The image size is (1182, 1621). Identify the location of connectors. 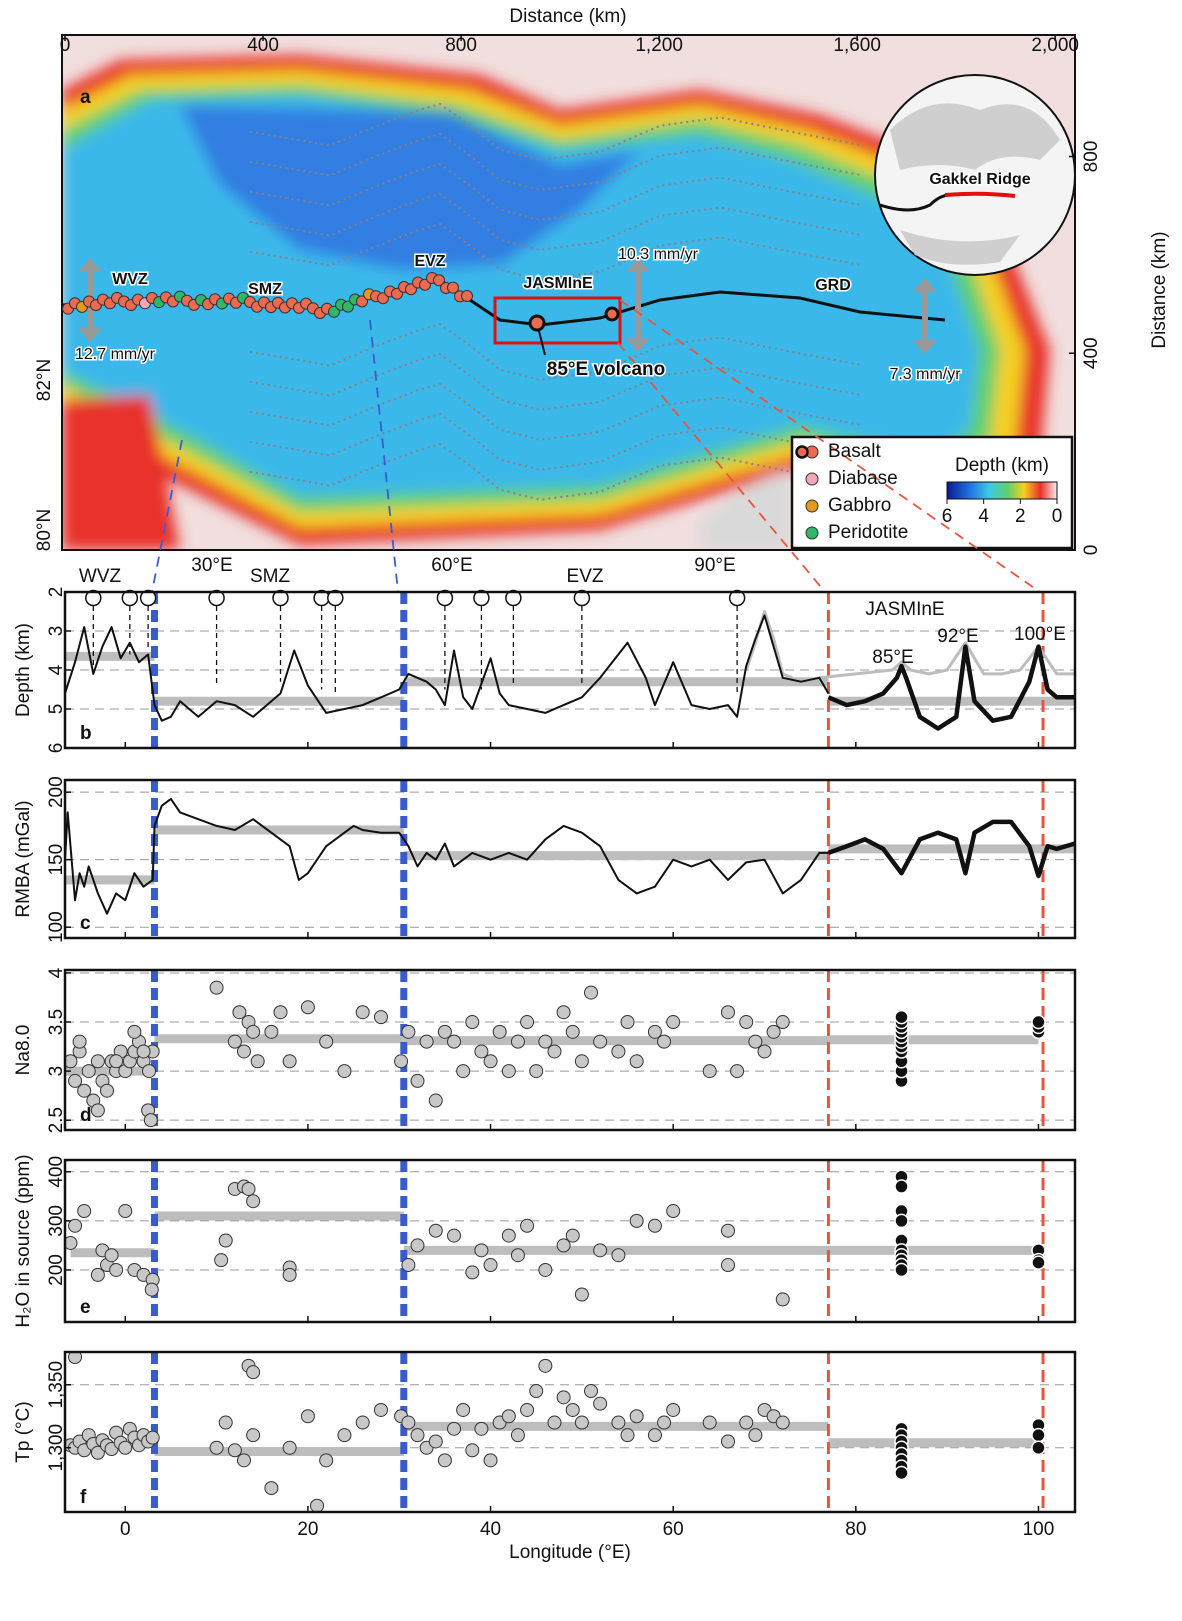
(596, 446).